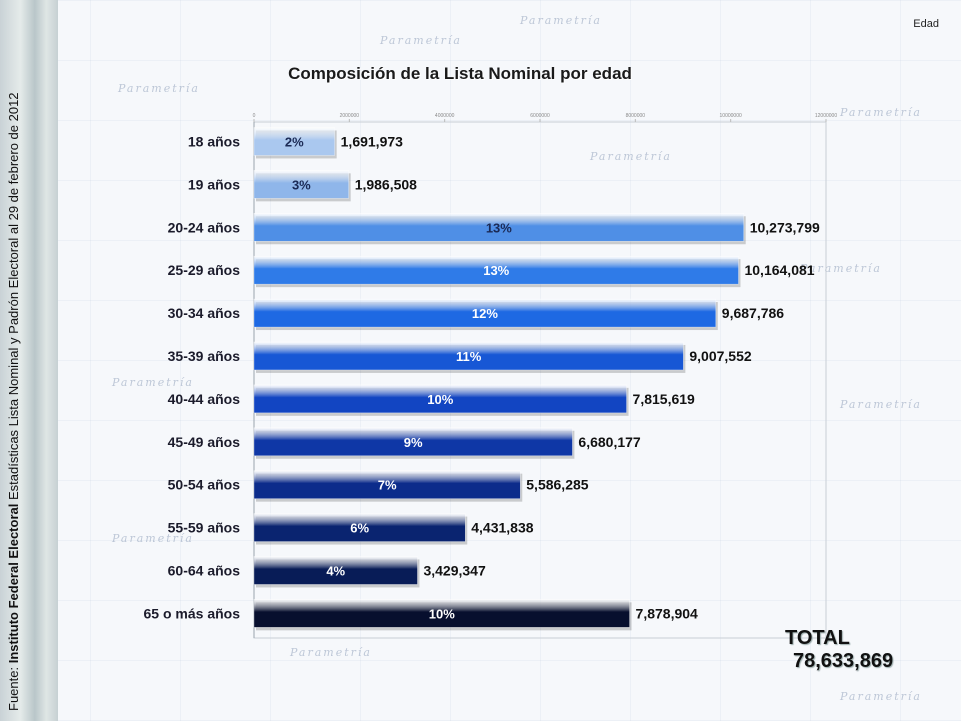 The height and width of the screenshot is (721, 961). I want to click on x-tick-label: 2000000, so click(350, 116).